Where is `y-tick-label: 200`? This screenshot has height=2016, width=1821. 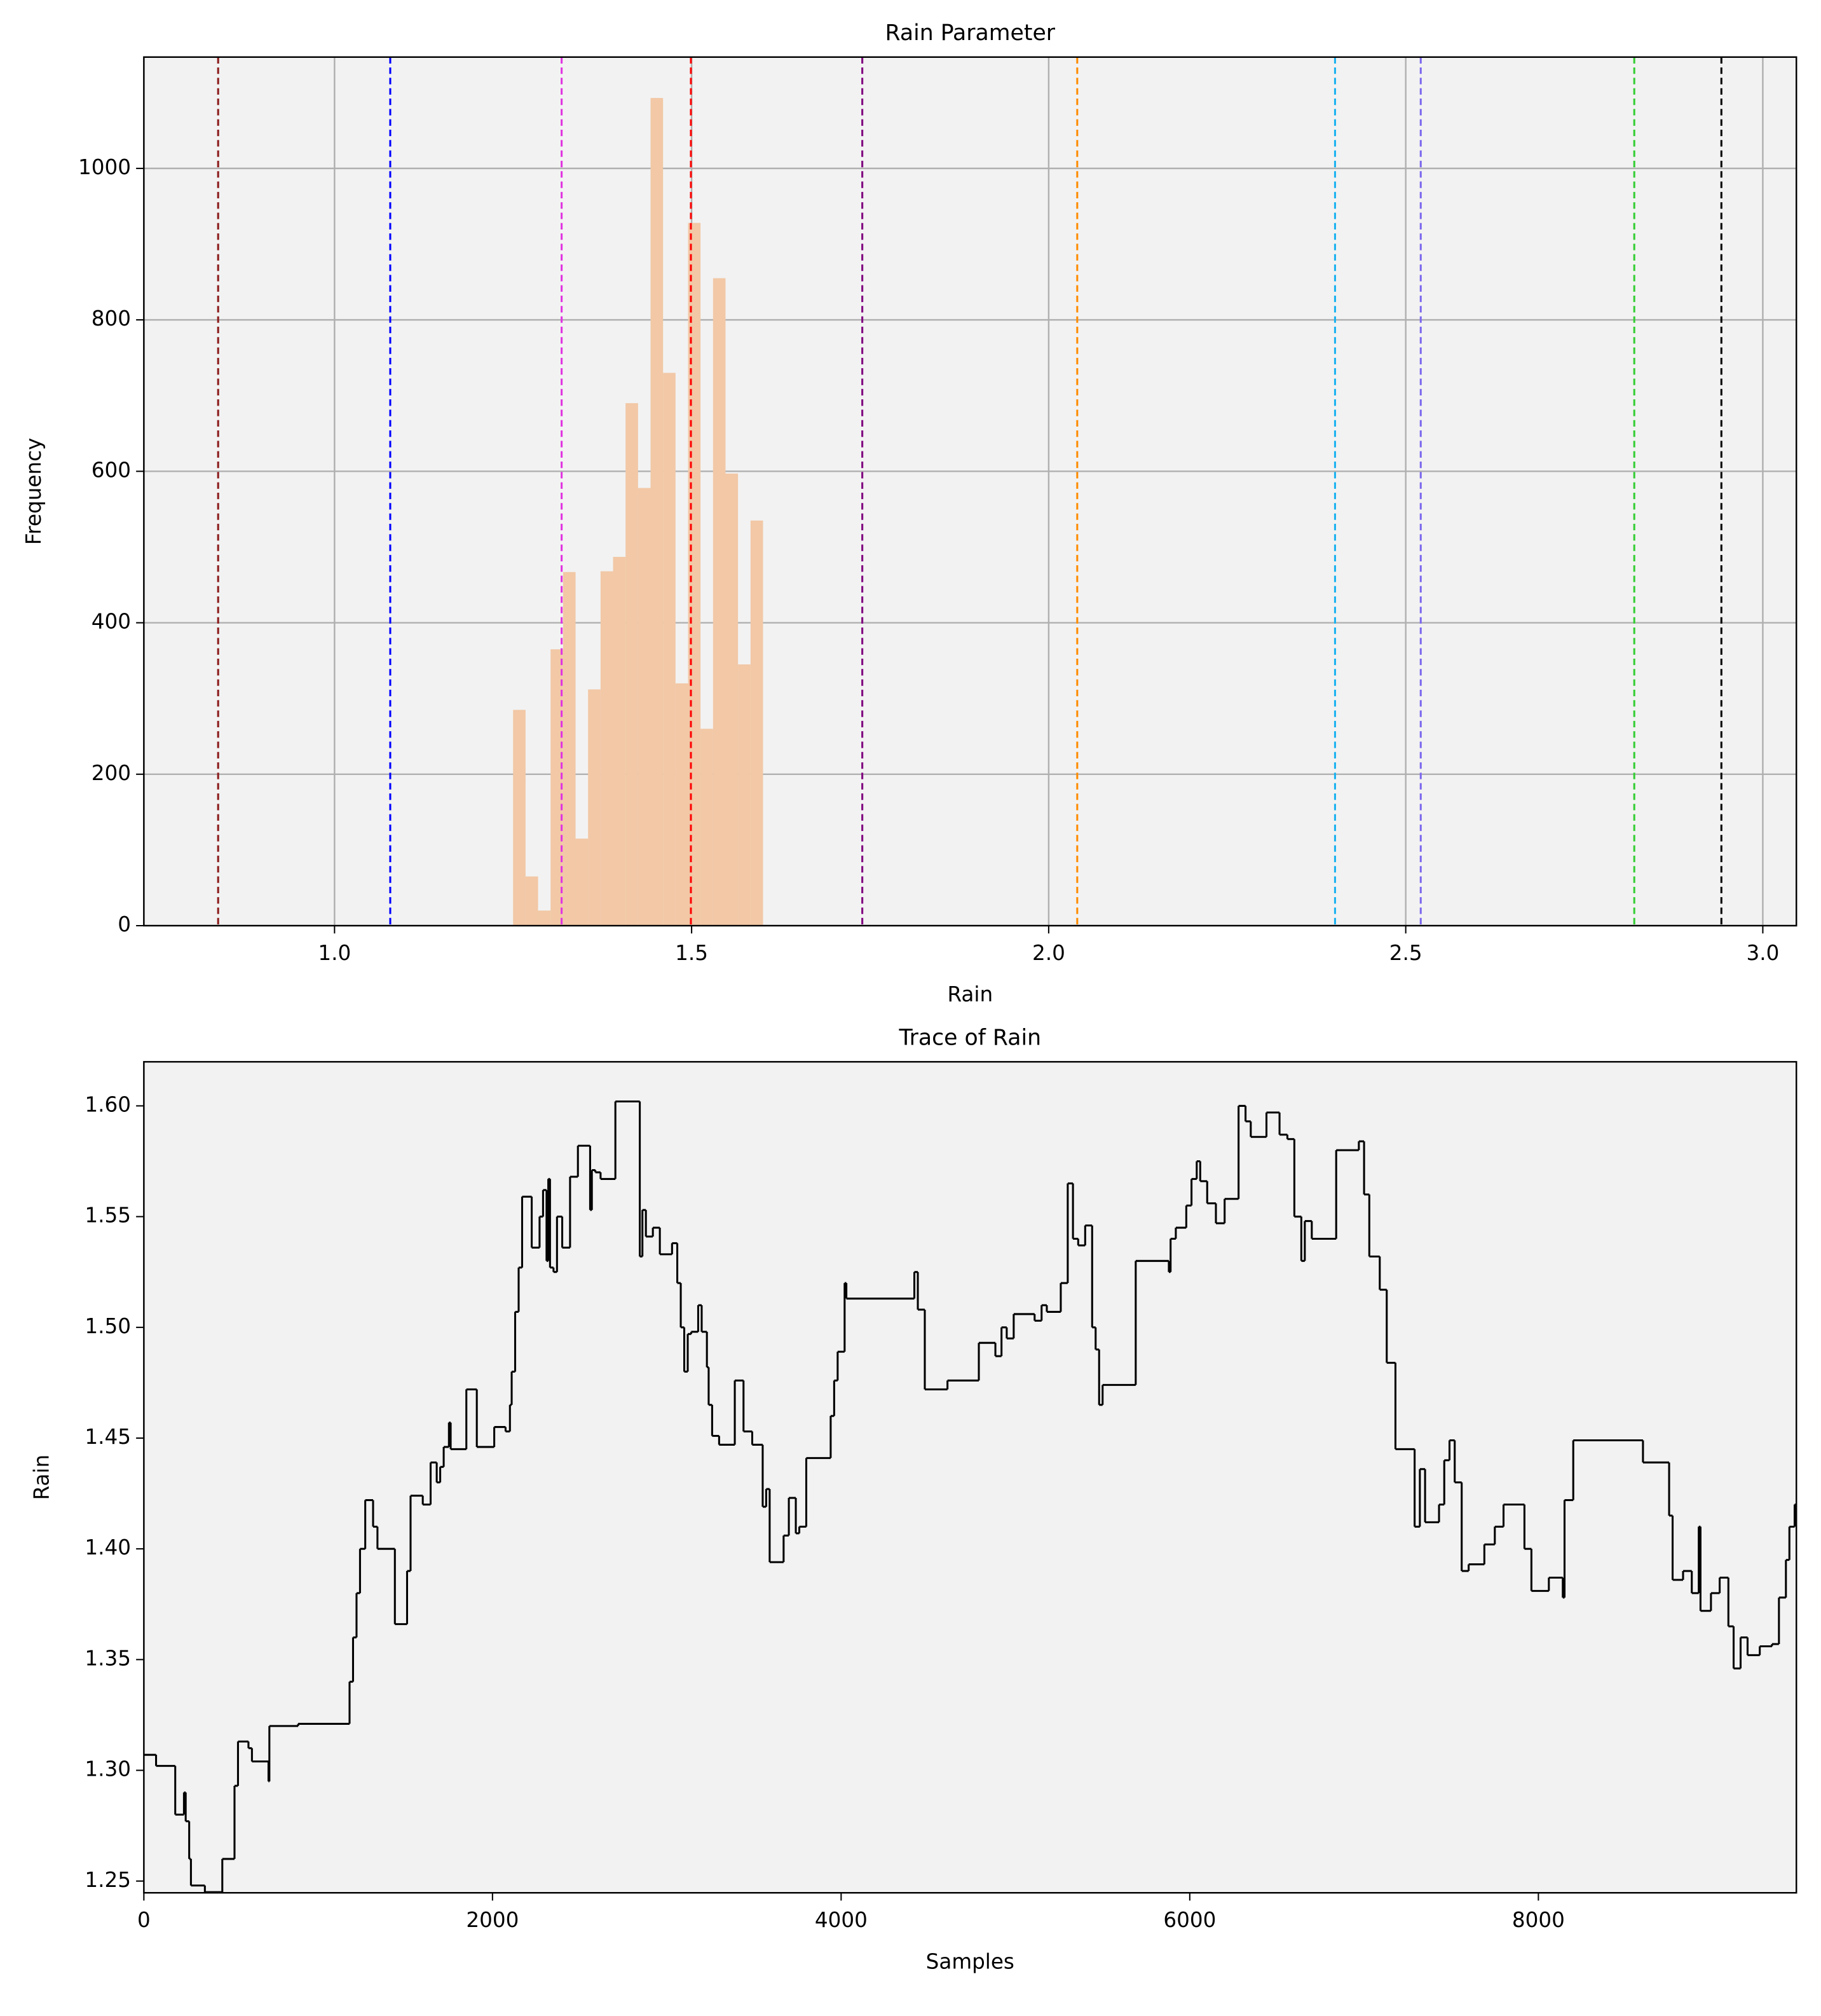 y-tick-label: 200 is located at coordinates (111, 773).